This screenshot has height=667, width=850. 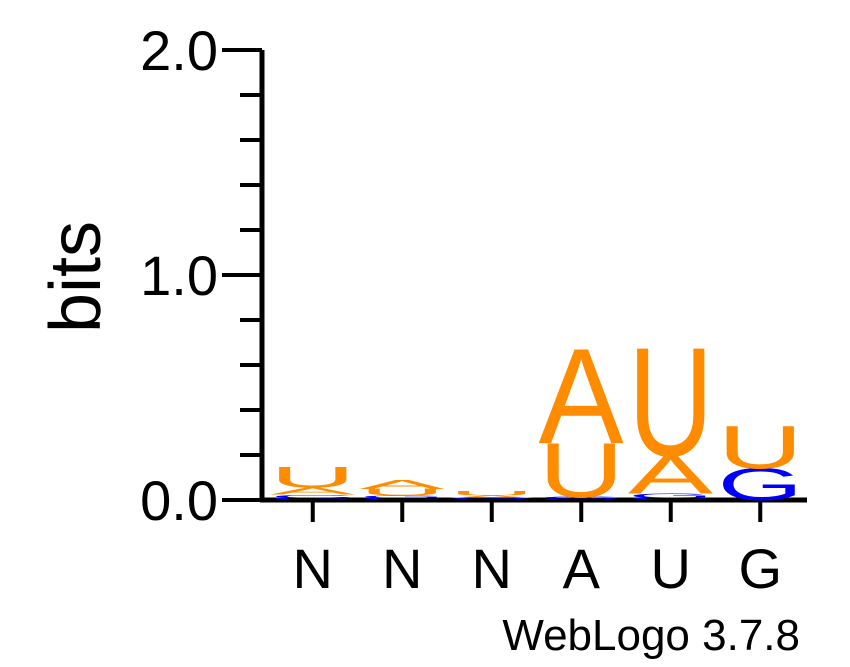 I want to click on weblogo-footer: WebLogo 3.7.8, so click(x=651, y=635).